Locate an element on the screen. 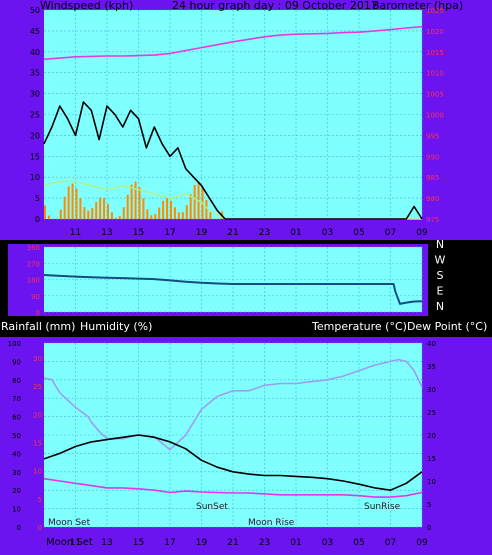  barometer-tick-label: 1000 is located at coordinates (435, 116).